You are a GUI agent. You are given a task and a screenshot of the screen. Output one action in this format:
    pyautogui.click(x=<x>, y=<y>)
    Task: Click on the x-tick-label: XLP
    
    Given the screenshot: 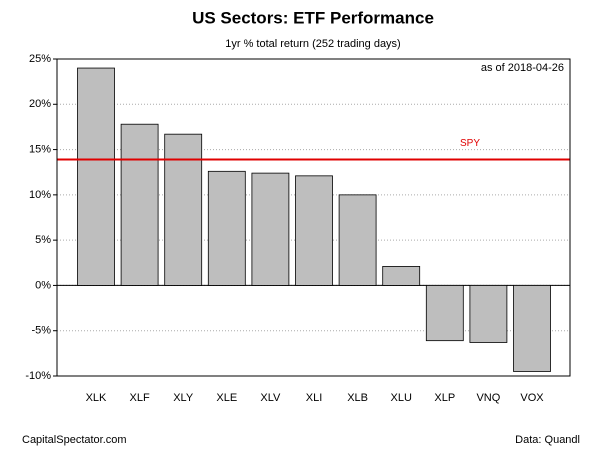 What is the action you would take?
    pyautogui.click(x=444, y=398)
    